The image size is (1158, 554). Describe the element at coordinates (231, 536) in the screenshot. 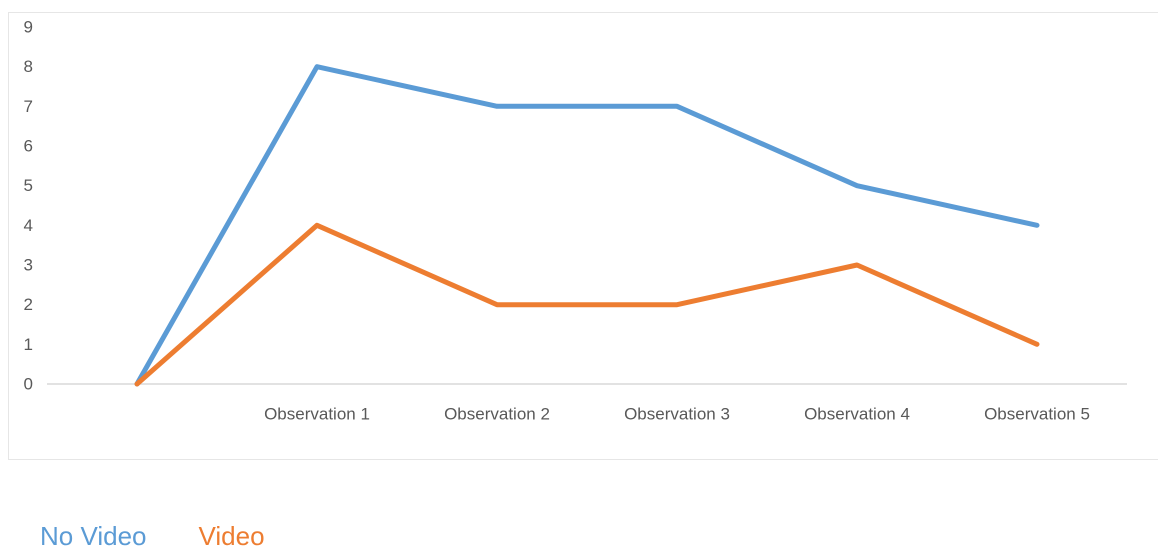

I see `legend-item-video: Video` at that location.